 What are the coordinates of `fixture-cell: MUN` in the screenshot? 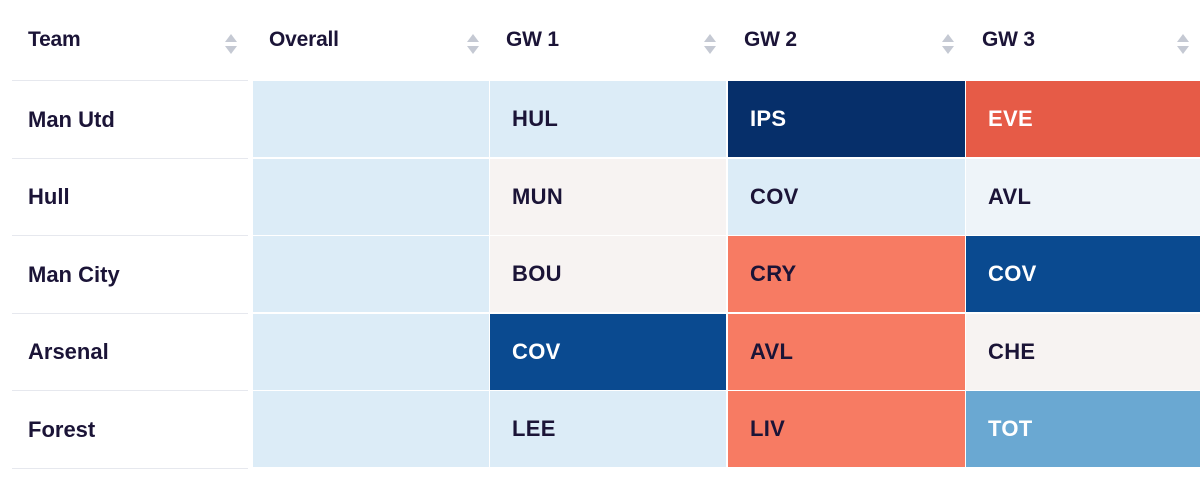 It's located at (608, 196).